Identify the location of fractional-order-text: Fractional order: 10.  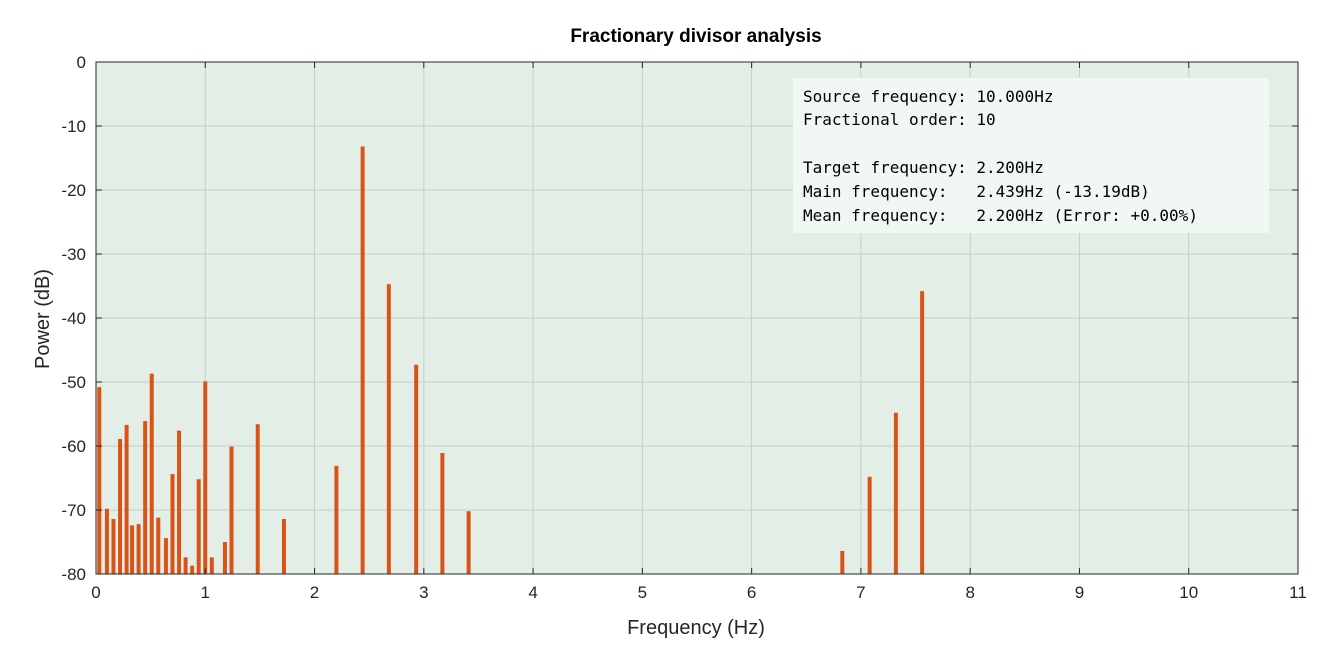
(899, 119).